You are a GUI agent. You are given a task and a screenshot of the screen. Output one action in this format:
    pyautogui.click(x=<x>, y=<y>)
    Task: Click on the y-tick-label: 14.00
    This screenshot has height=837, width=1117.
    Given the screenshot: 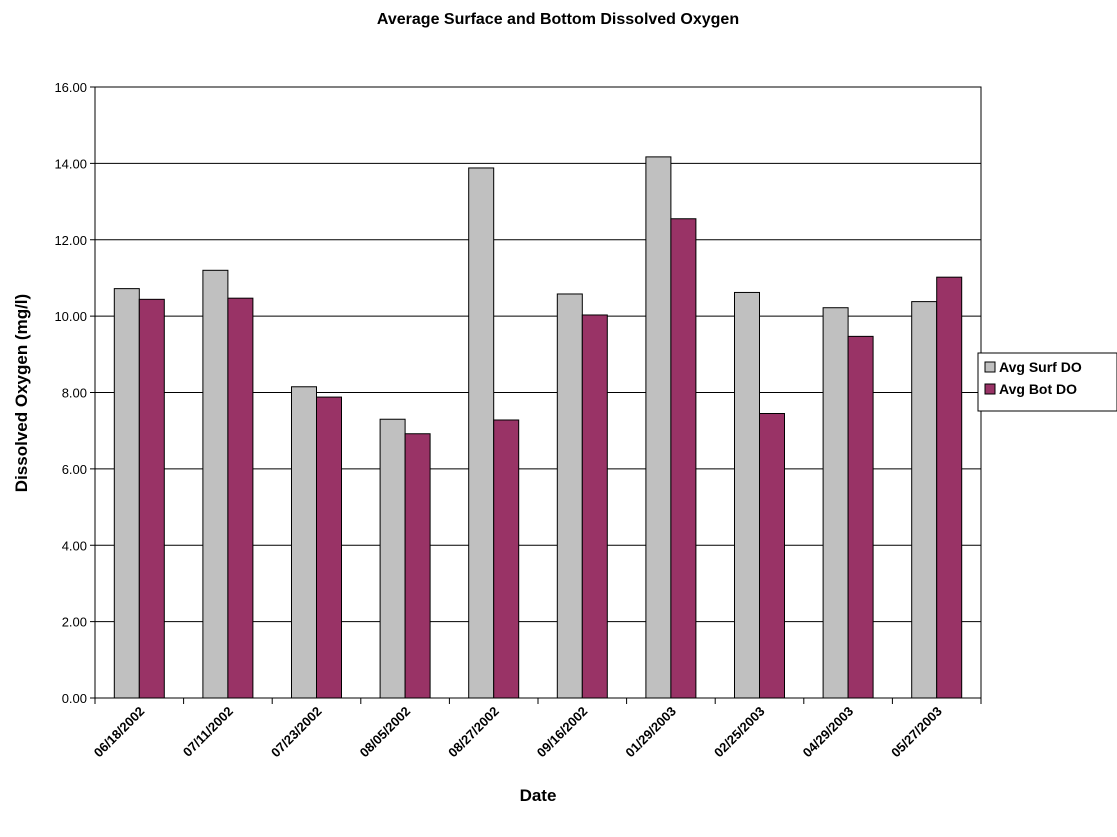 What is the action you would take?
    pyautogui.click(x=70, y=163)
    